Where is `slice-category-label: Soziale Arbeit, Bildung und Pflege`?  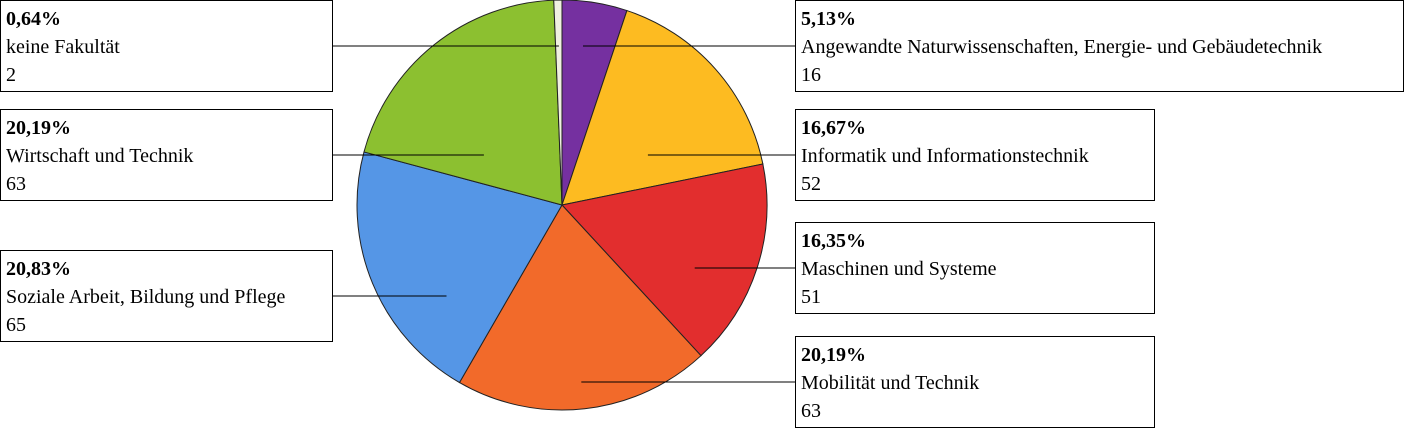
slice-category-label: Soziale Arbeit, Bildung und Pflege is located at coordinates (146, 297).